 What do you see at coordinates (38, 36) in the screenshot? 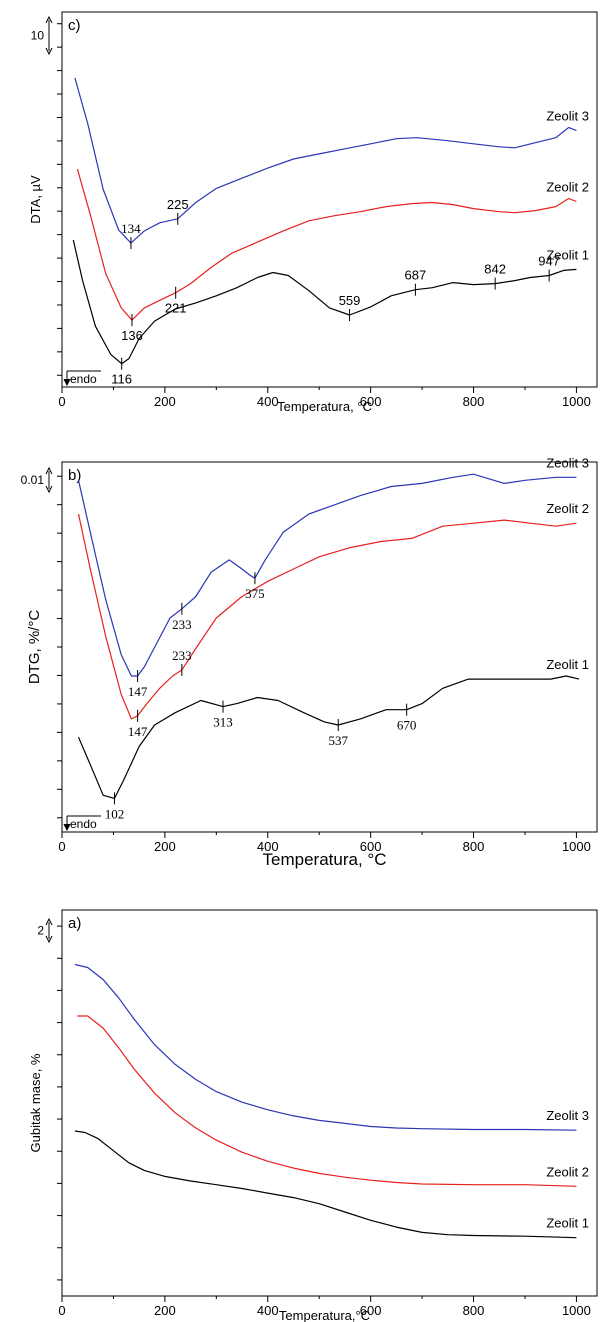
I see `scale-bar-label: 10` at bounding box center [38, 36].